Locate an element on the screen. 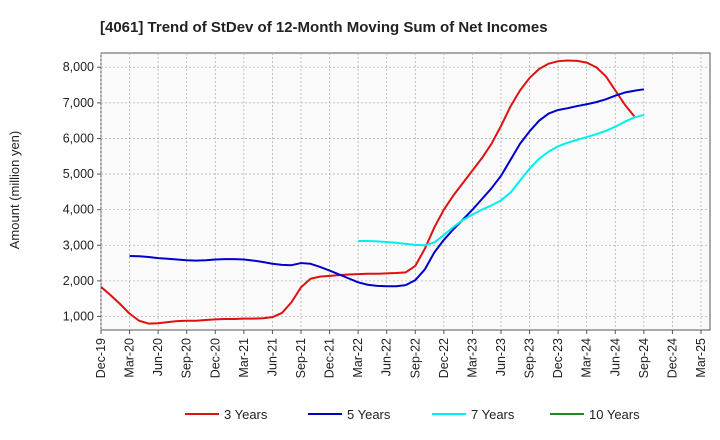 The height and width of the screenshot is (440, 720). legend-label: 10 Years is located at coordinates (614, 414).